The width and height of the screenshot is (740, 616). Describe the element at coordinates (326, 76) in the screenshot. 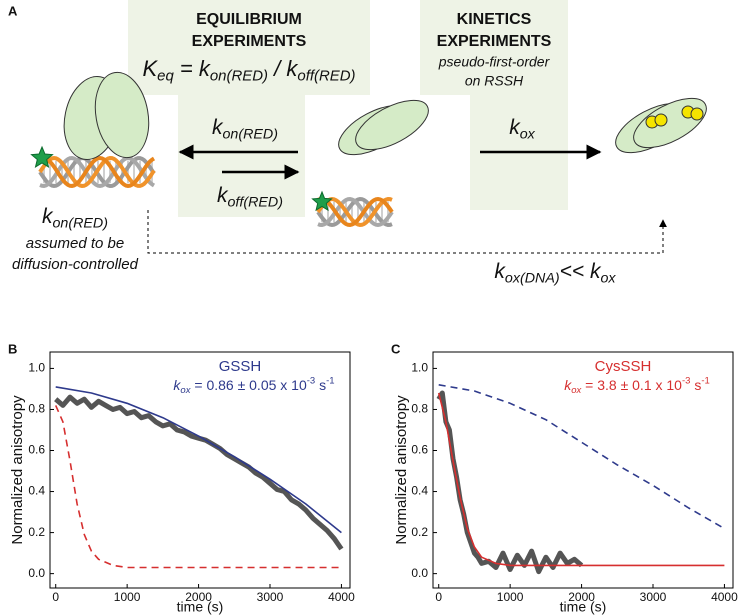

I see `keq-formula-part: off(RED)` at that location.